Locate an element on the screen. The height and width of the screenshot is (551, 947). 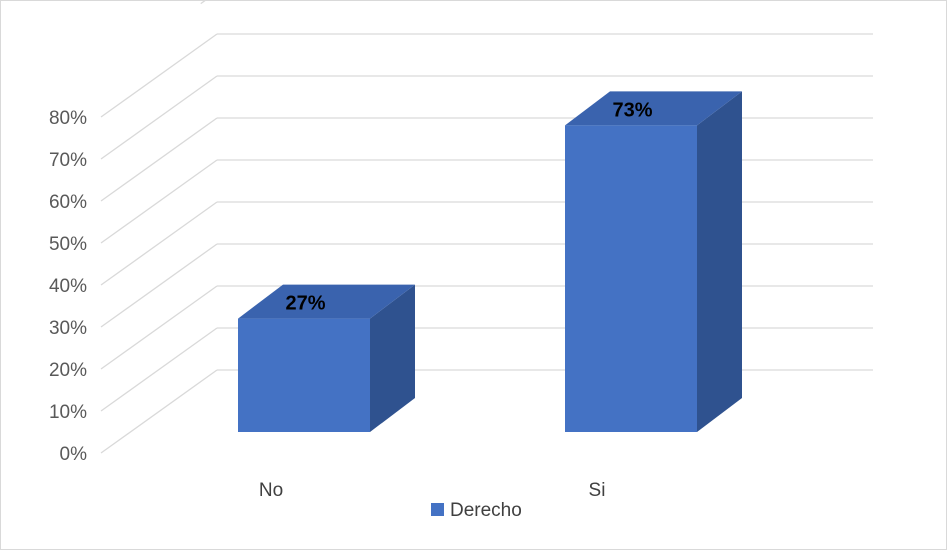
y-tick-label: 70% is located at coordinates (68, 160).